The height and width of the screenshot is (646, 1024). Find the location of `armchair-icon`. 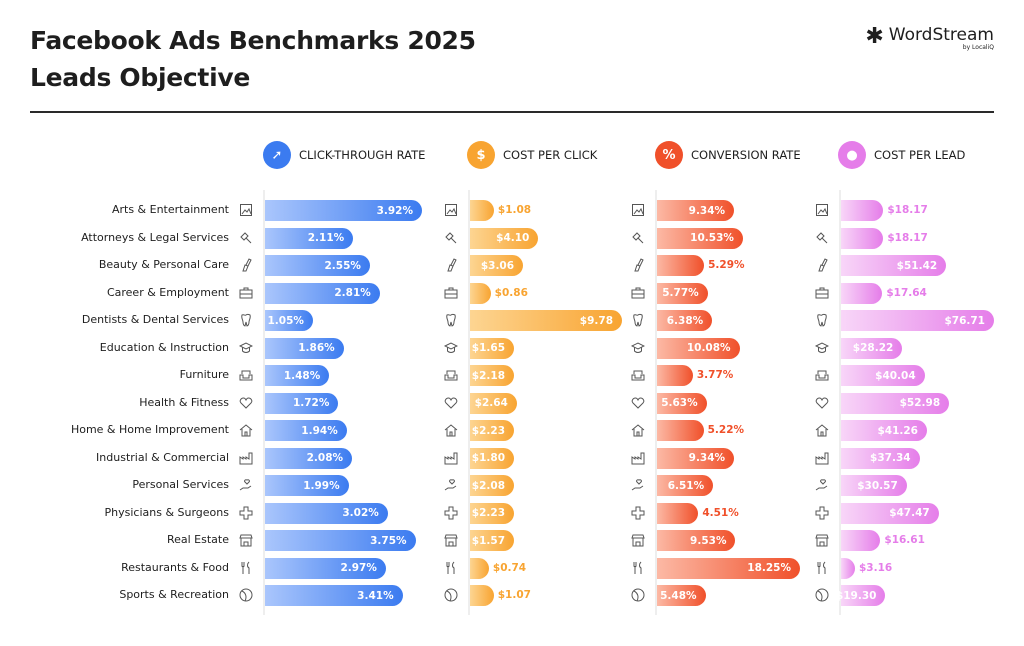

armchair-icon is located at coordinates (451, 375).